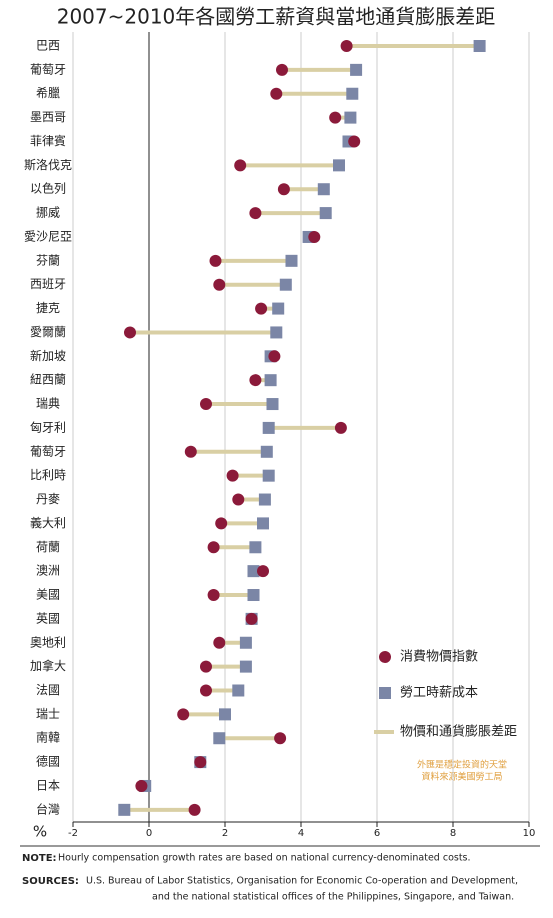 This screenshot has height=918, width=553. What do you see at coordinates (377, 833) in the screenshot?
I see `x-tick-label: 6` at bounding box center [377, 833].